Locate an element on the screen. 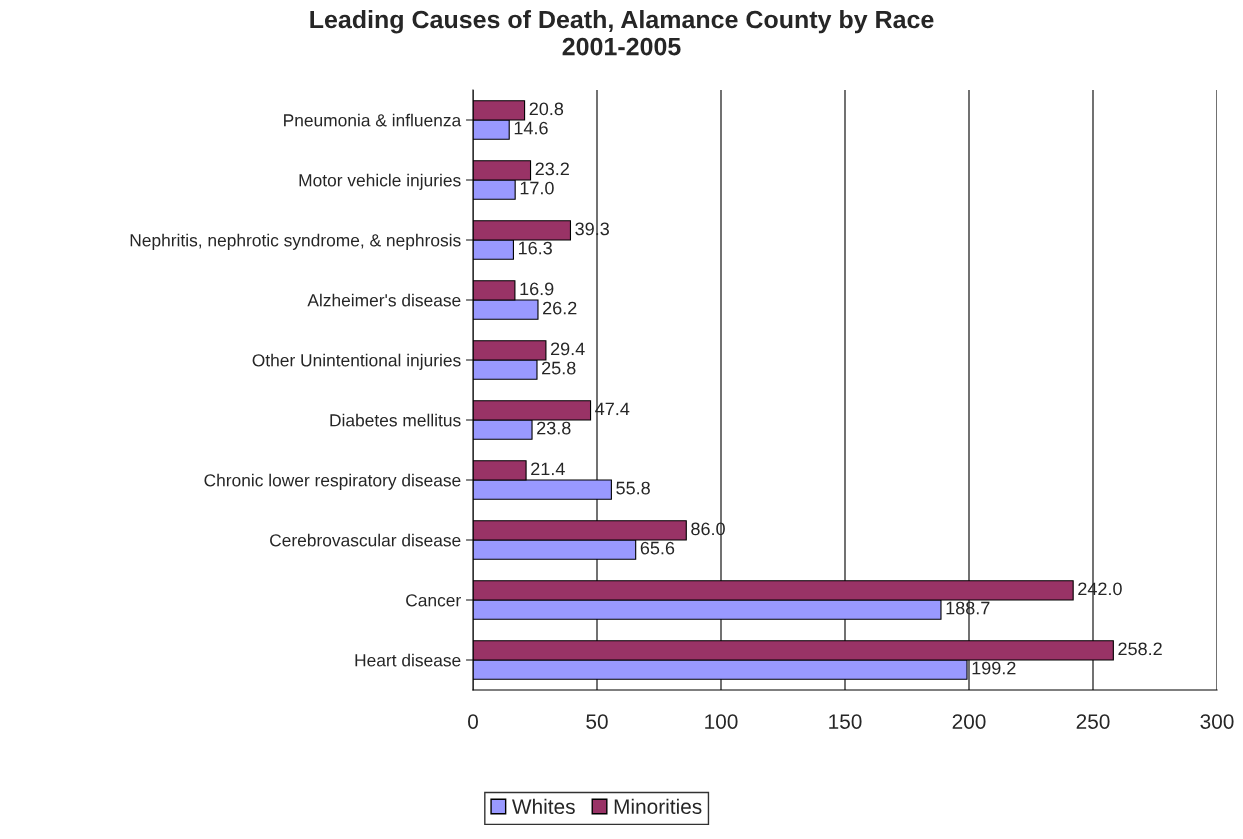 This screenshot has height=839, width=1243. data-label: 14.6 is located at coordinates (531, 128).